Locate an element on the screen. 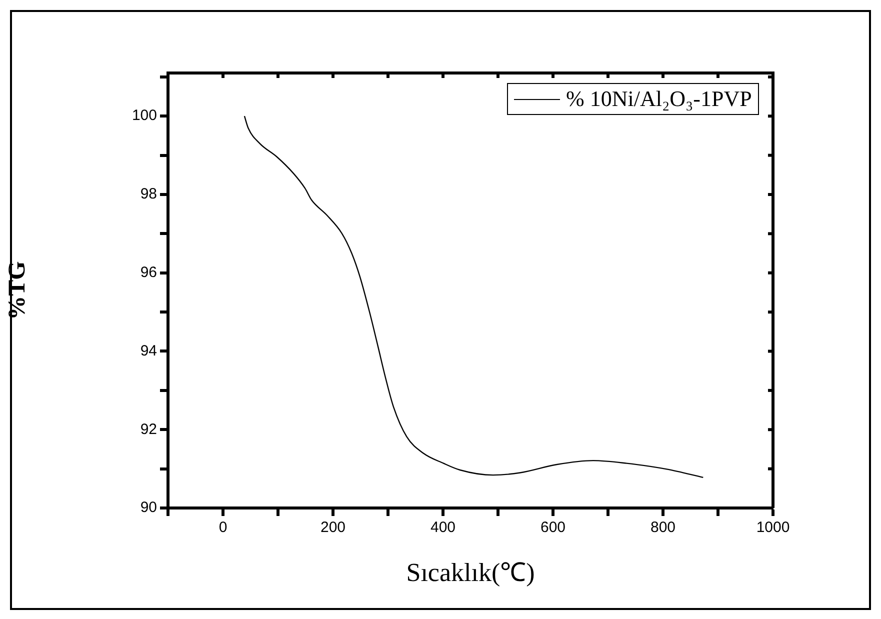 This screenshot has height=619, width=881. y-tick-label: 94 is located at coordinates (148, 351).